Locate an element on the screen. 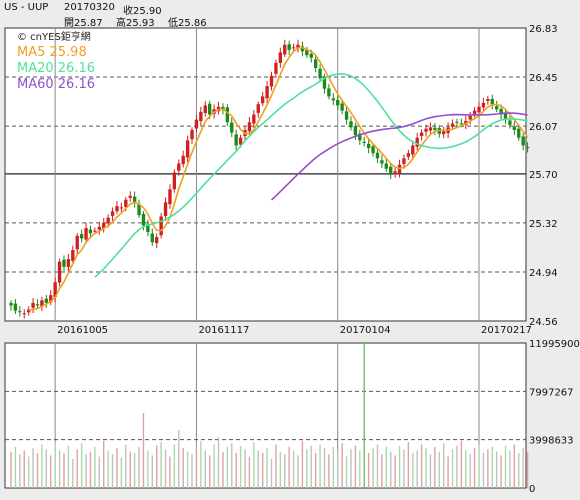 The height and width of the screenshot is (500, 580). price-tick-label: 25.70 is located at coordinates (543, 175).